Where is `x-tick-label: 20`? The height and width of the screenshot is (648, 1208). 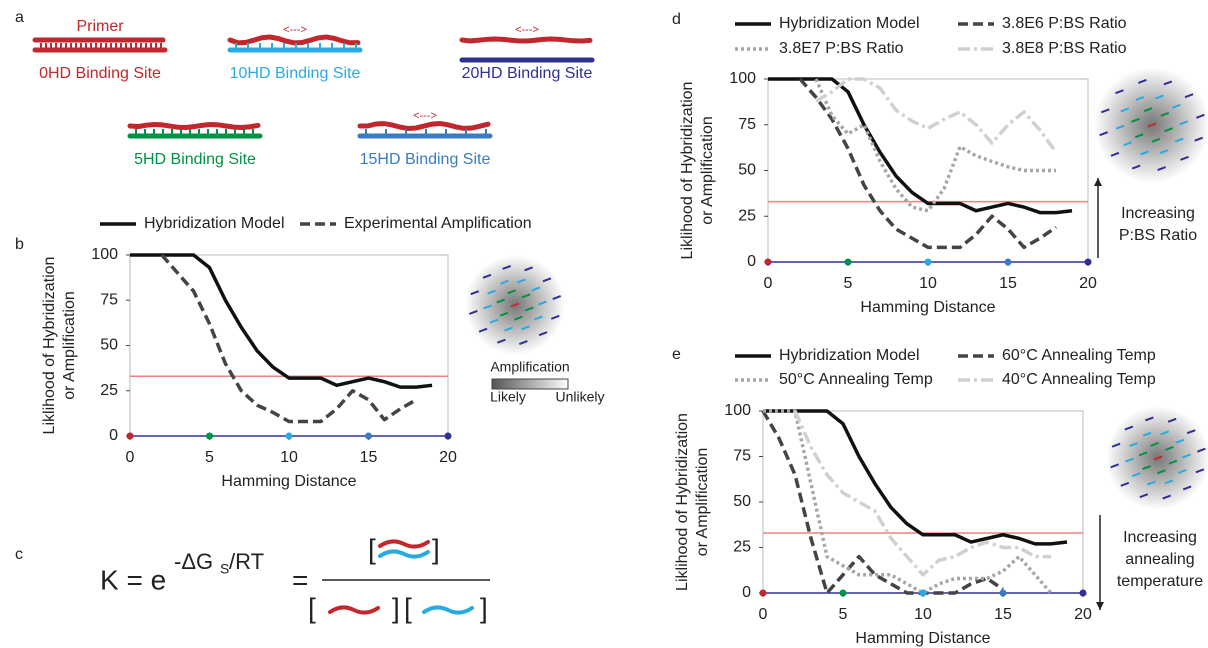 x-tick-label: 20 is located at coordinates (1088, 283).